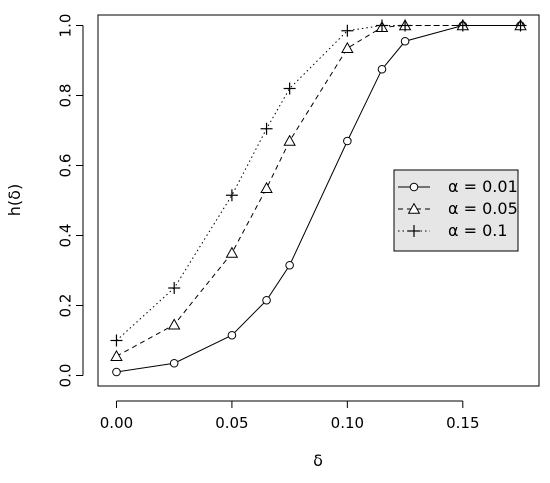 This screenshot has width=550, height=483. I want to click on x-axis: 0.00 0.05 0.10 0.15, so click(290, 416).